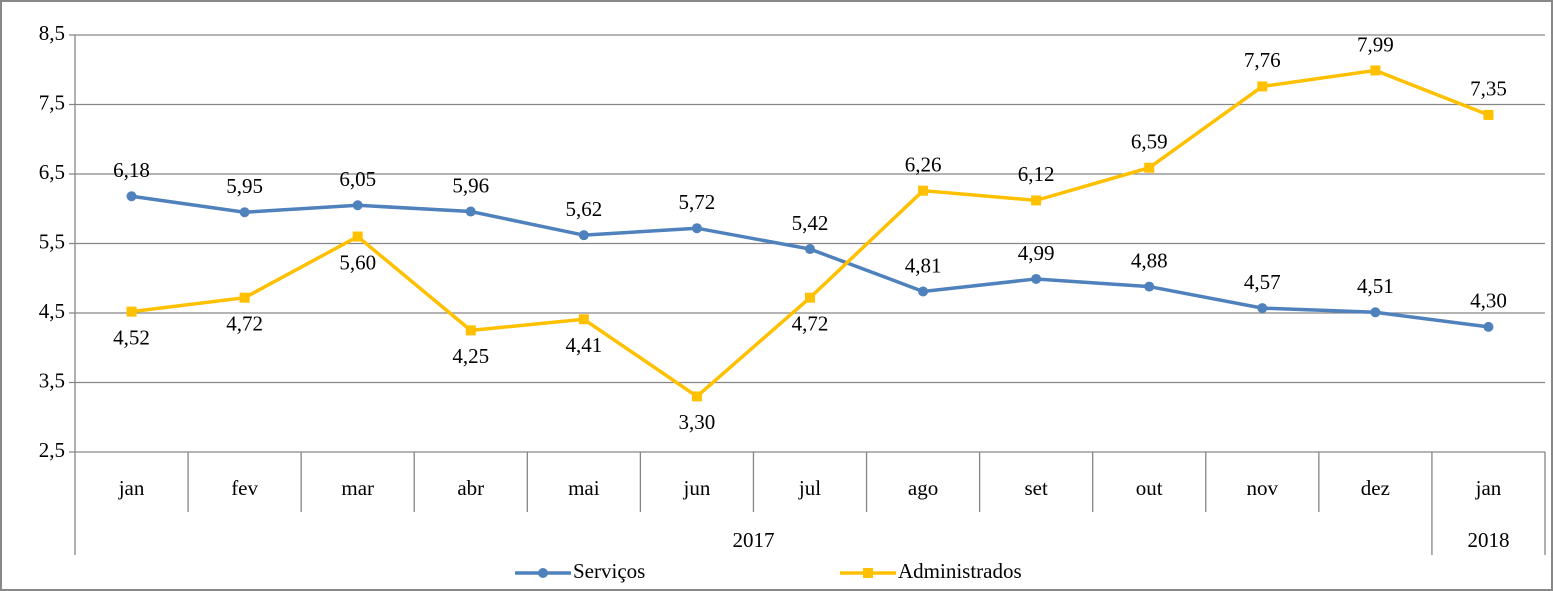 This screenshot has width=1553, height=591. What do you see at coordinates (1263, 488) in the screenshot?
I see `x-tick-label: nov` at bounding box center [1263, 488].